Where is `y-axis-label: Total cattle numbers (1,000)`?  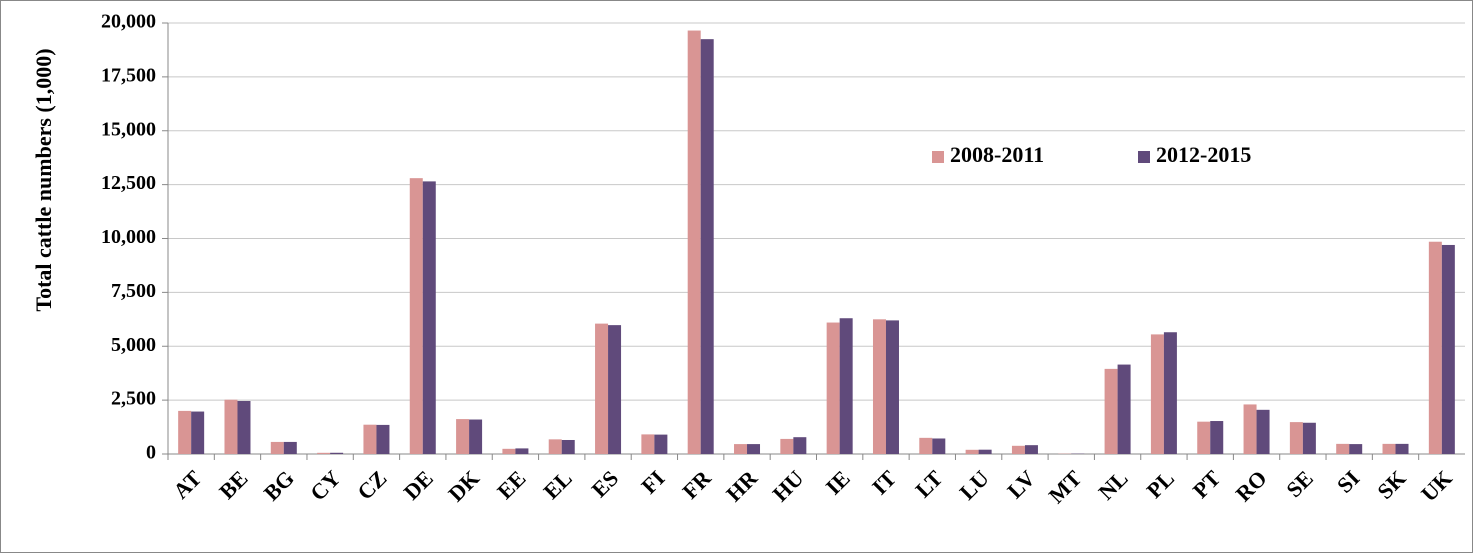 y-axis-label: Total cattle numbers (1,000) is located at coordinates (43, 179).